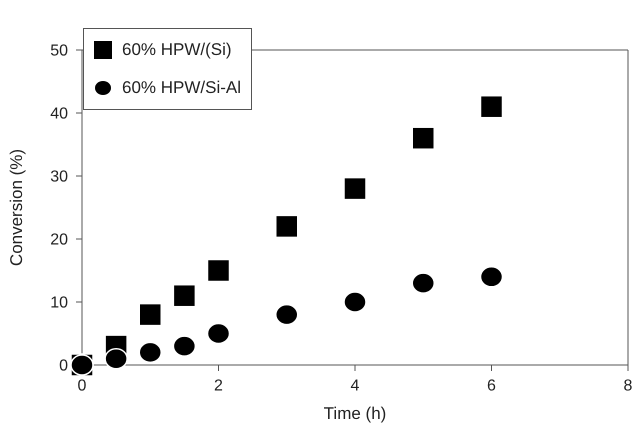  I want to click on y-tick-label: 20, so click(59, 240).